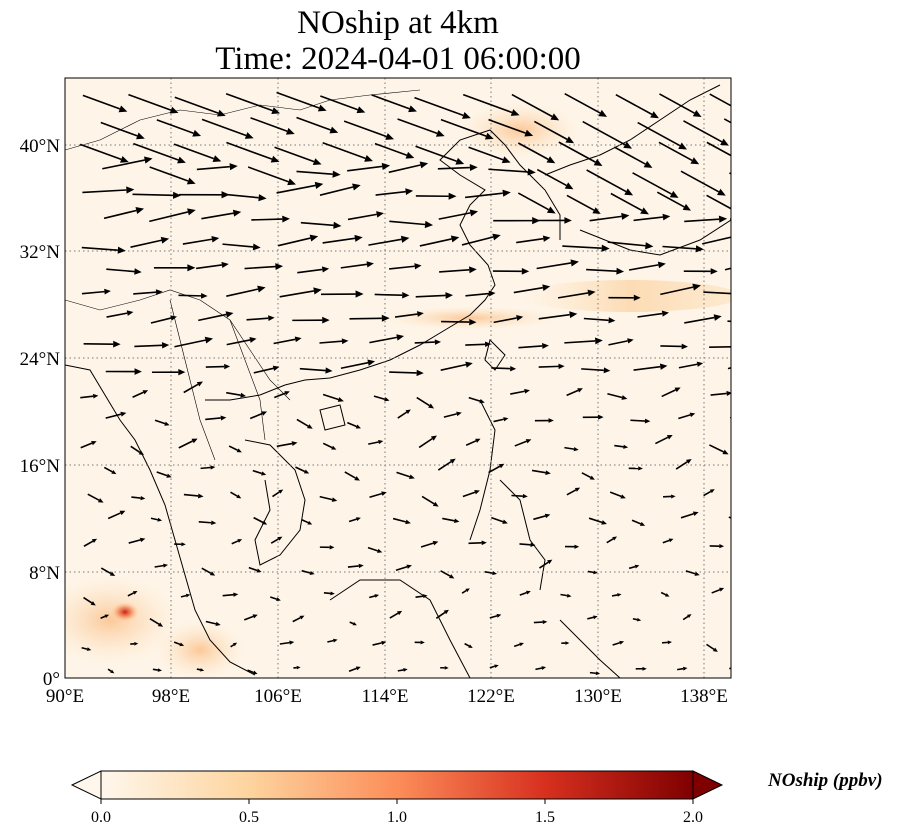 This screenshot has height=836, width=904. I want to click on colorbar-gradient, so click(397, 785).